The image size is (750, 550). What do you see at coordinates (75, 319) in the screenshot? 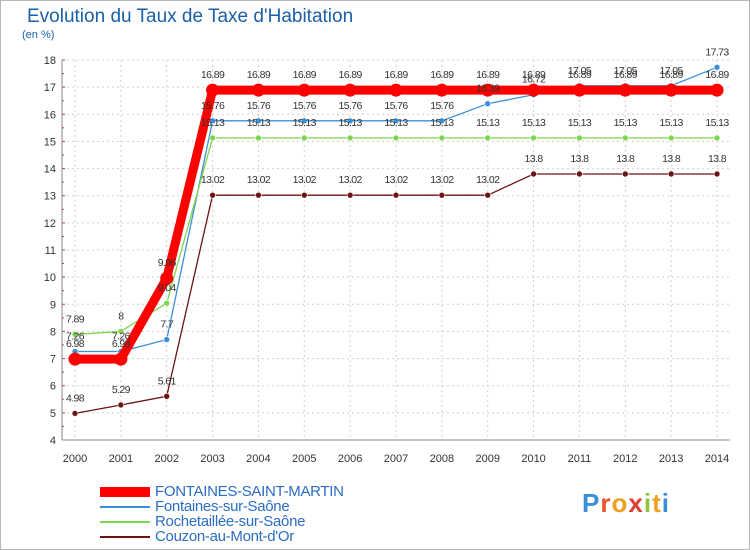
I see `data-label: 7.89` at bounding box center [75, 319].